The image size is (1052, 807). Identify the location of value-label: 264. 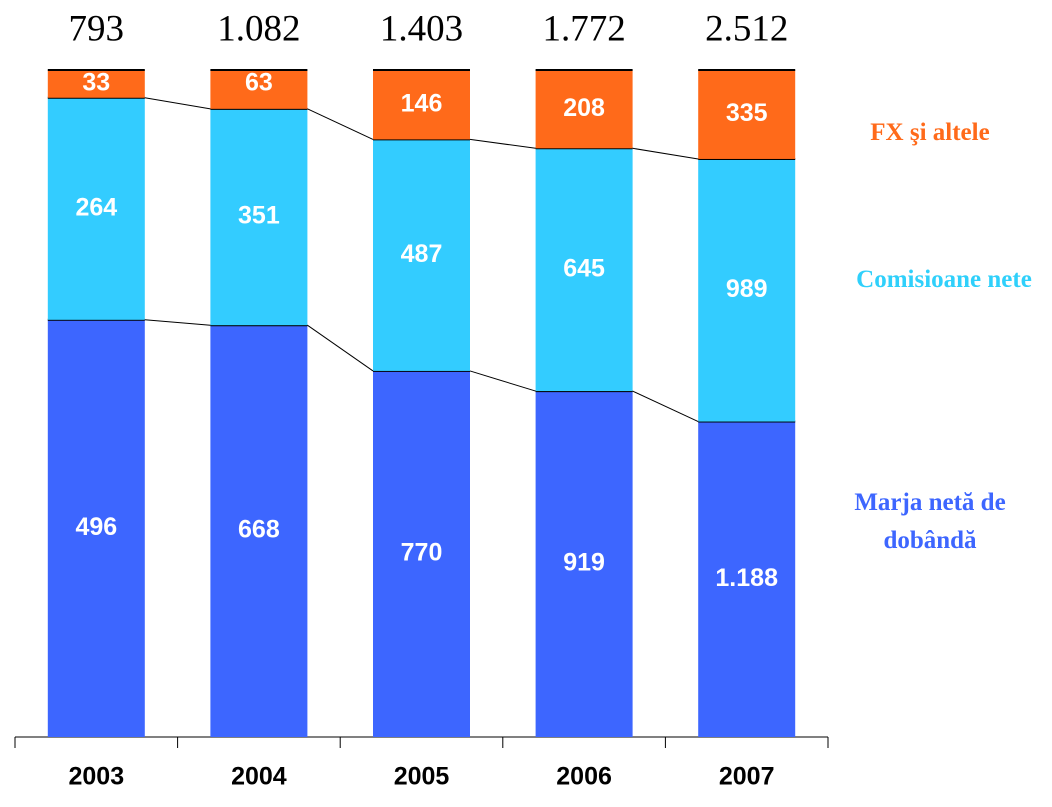
(96, 207).